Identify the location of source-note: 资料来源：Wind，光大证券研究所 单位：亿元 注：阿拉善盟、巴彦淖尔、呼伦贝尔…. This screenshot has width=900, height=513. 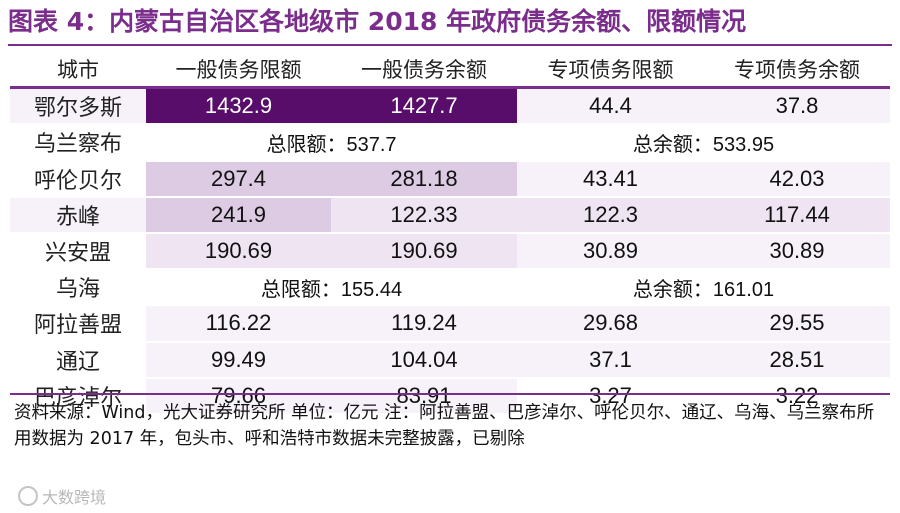
(444, 426).